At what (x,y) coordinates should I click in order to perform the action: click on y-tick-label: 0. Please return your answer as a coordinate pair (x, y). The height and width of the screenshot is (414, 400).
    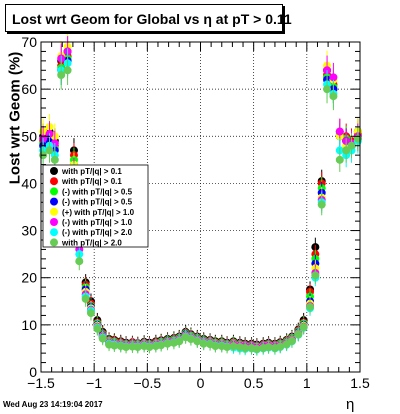
    Looking at the image, I should click on (33, 372).